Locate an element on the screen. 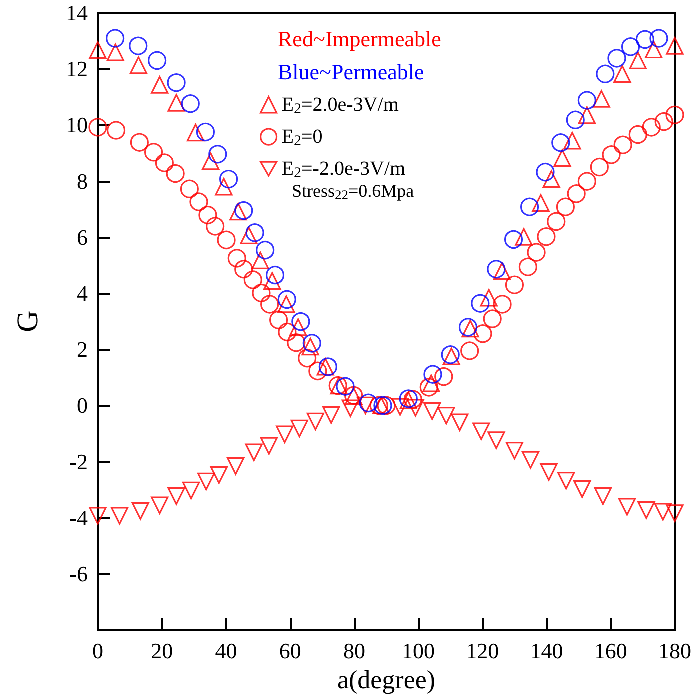 This screenshot has width=700, height=698. x-tick-label: 40 is located at coordinates (226, 651).